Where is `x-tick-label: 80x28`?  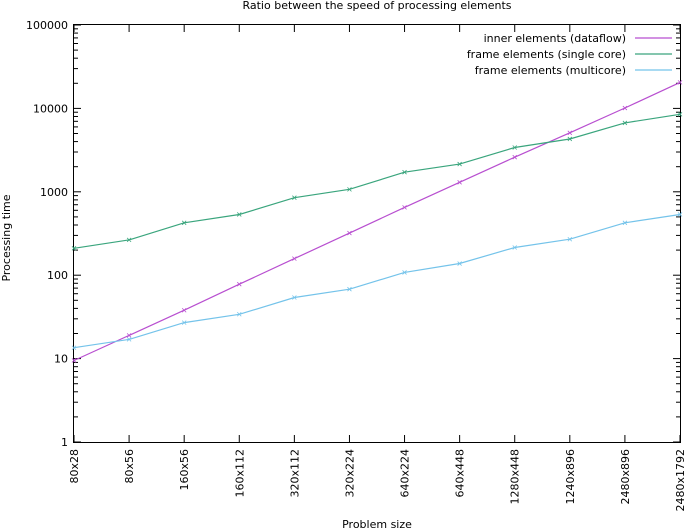
x-tick-label: 80x28 is located at coordinates (74, 466).